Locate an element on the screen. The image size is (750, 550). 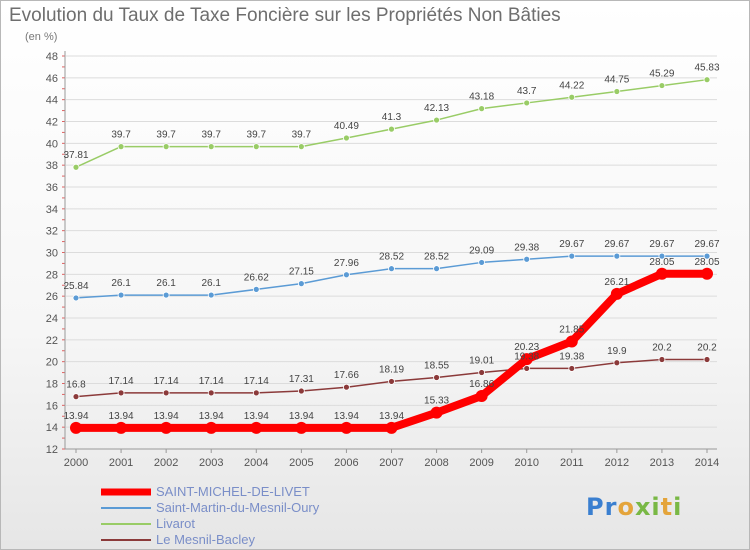
legend-label: SAINT-MICHEL-DE-LIVET is located at coordinates (233, 491).